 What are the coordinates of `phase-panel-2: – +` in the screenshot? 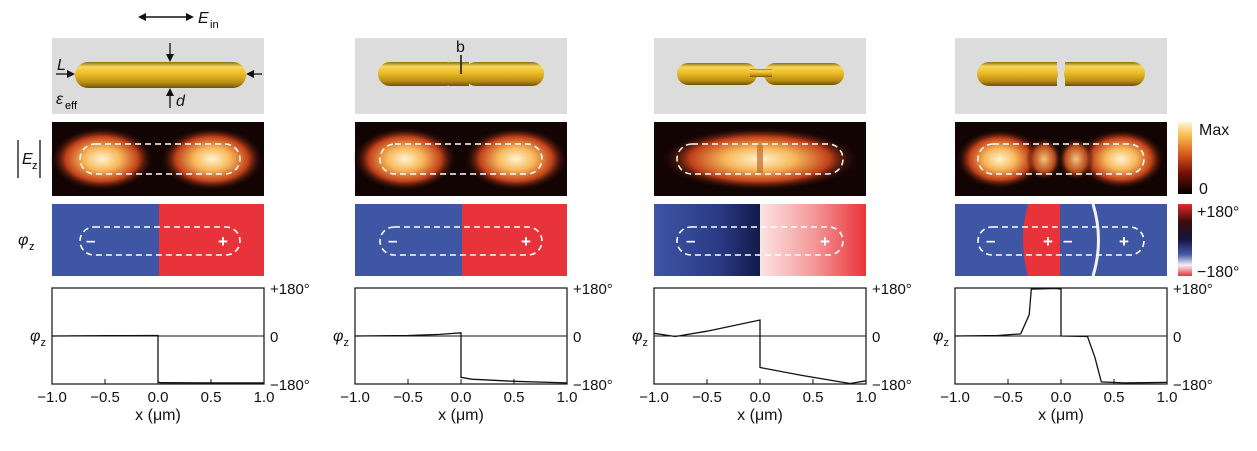 It's located at (461, 240).